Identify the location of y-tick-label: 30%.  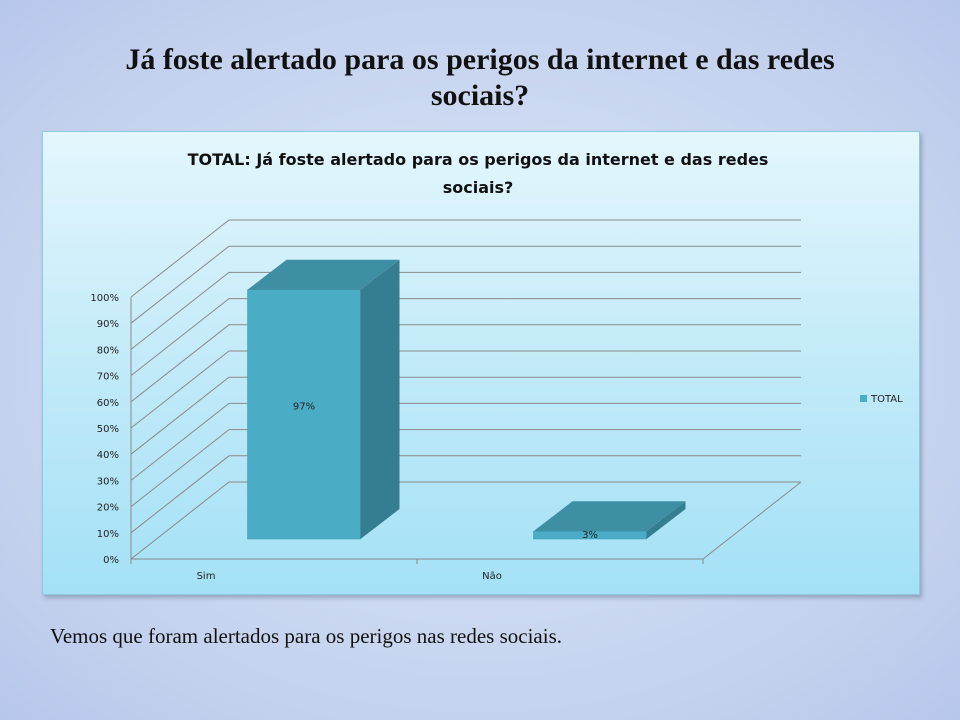
(108, 481).